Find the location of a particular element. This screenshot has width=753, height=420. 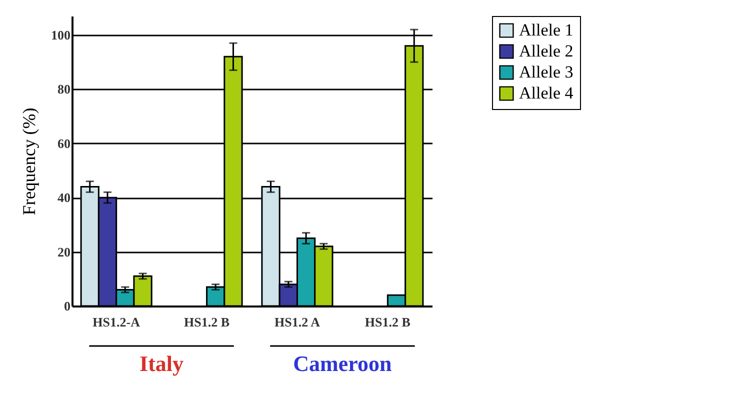

x-tick-label: HS1.2 A is located at coordinates (297, 322).